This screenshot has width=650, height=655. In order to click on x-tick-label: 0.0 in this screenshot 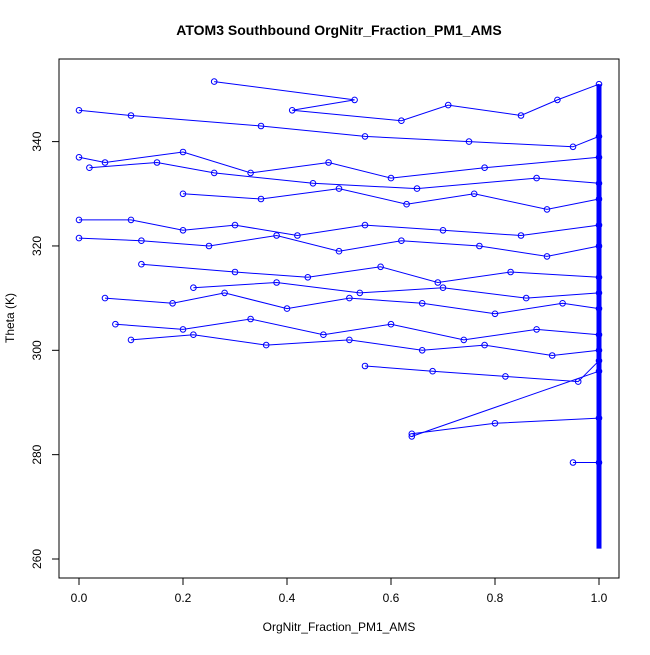, I will do `click(79, 598)`.